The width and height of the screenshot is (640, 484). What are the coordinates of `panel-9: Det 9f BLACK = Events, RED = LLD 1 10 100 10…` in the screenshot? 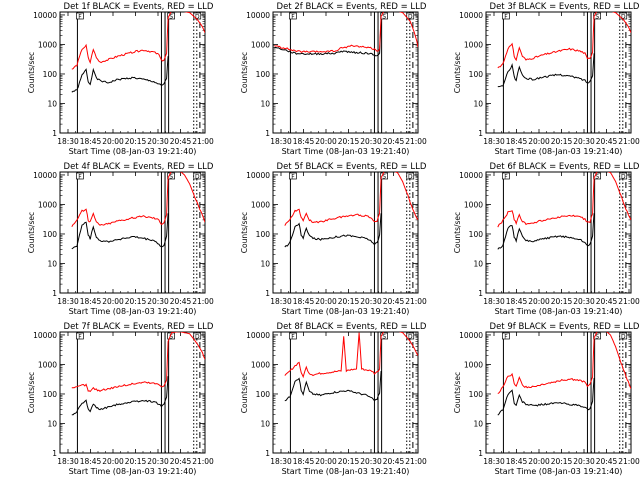 It's located at (546, 399).